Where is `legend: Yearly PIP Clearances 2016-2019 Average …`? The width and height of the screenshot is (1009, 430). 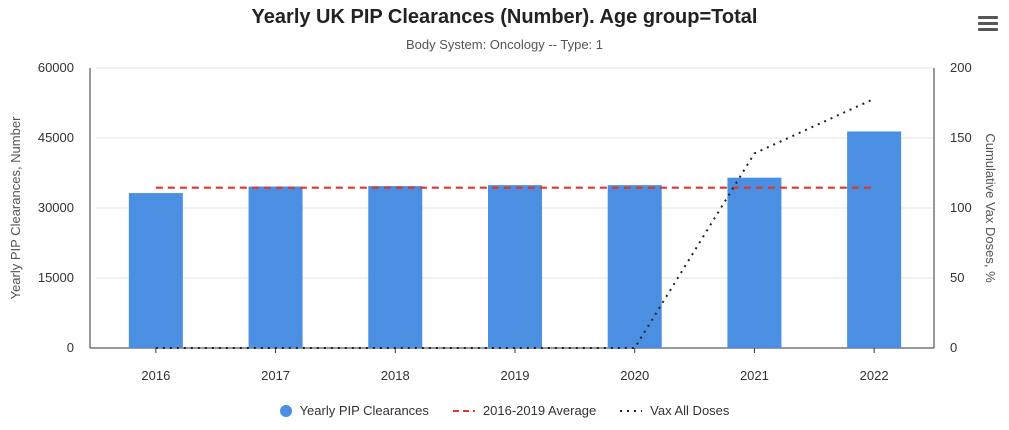 legend: Yearly PIP Clearances 2016-2019 Average … is located at coordinates (504, 410).